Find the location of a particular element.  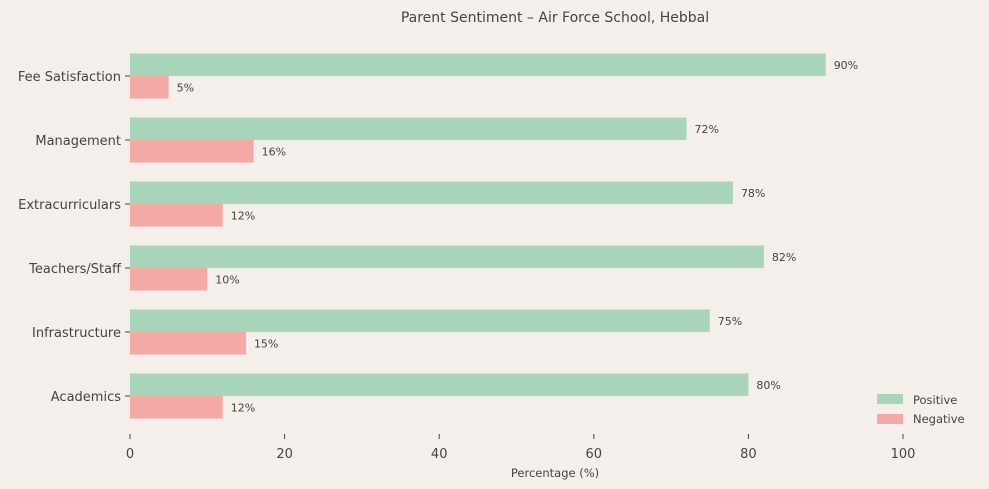

x-axis-label: Percentage (%) is located at coordinates (555, 473).